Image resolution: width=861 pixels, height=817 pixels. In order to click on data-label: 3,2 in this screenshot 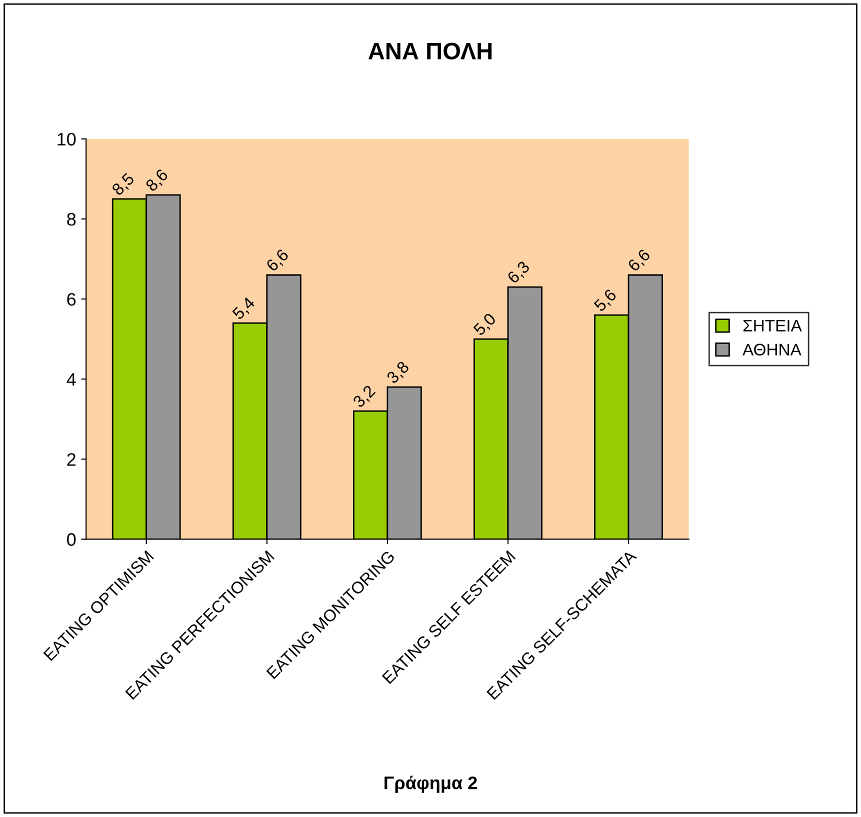, I will do `click(365, 397)`.